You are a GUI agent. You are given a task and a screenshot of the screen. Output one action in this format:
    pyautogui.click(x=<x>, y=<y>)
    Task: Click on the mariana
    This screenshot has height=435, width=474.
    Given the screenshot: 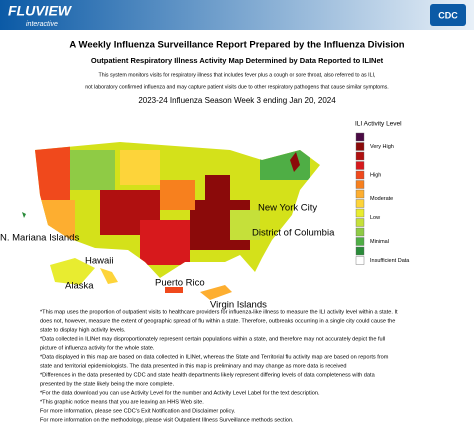 What is the action you would take?
    pyautogui.click(x=24, y=215)
    